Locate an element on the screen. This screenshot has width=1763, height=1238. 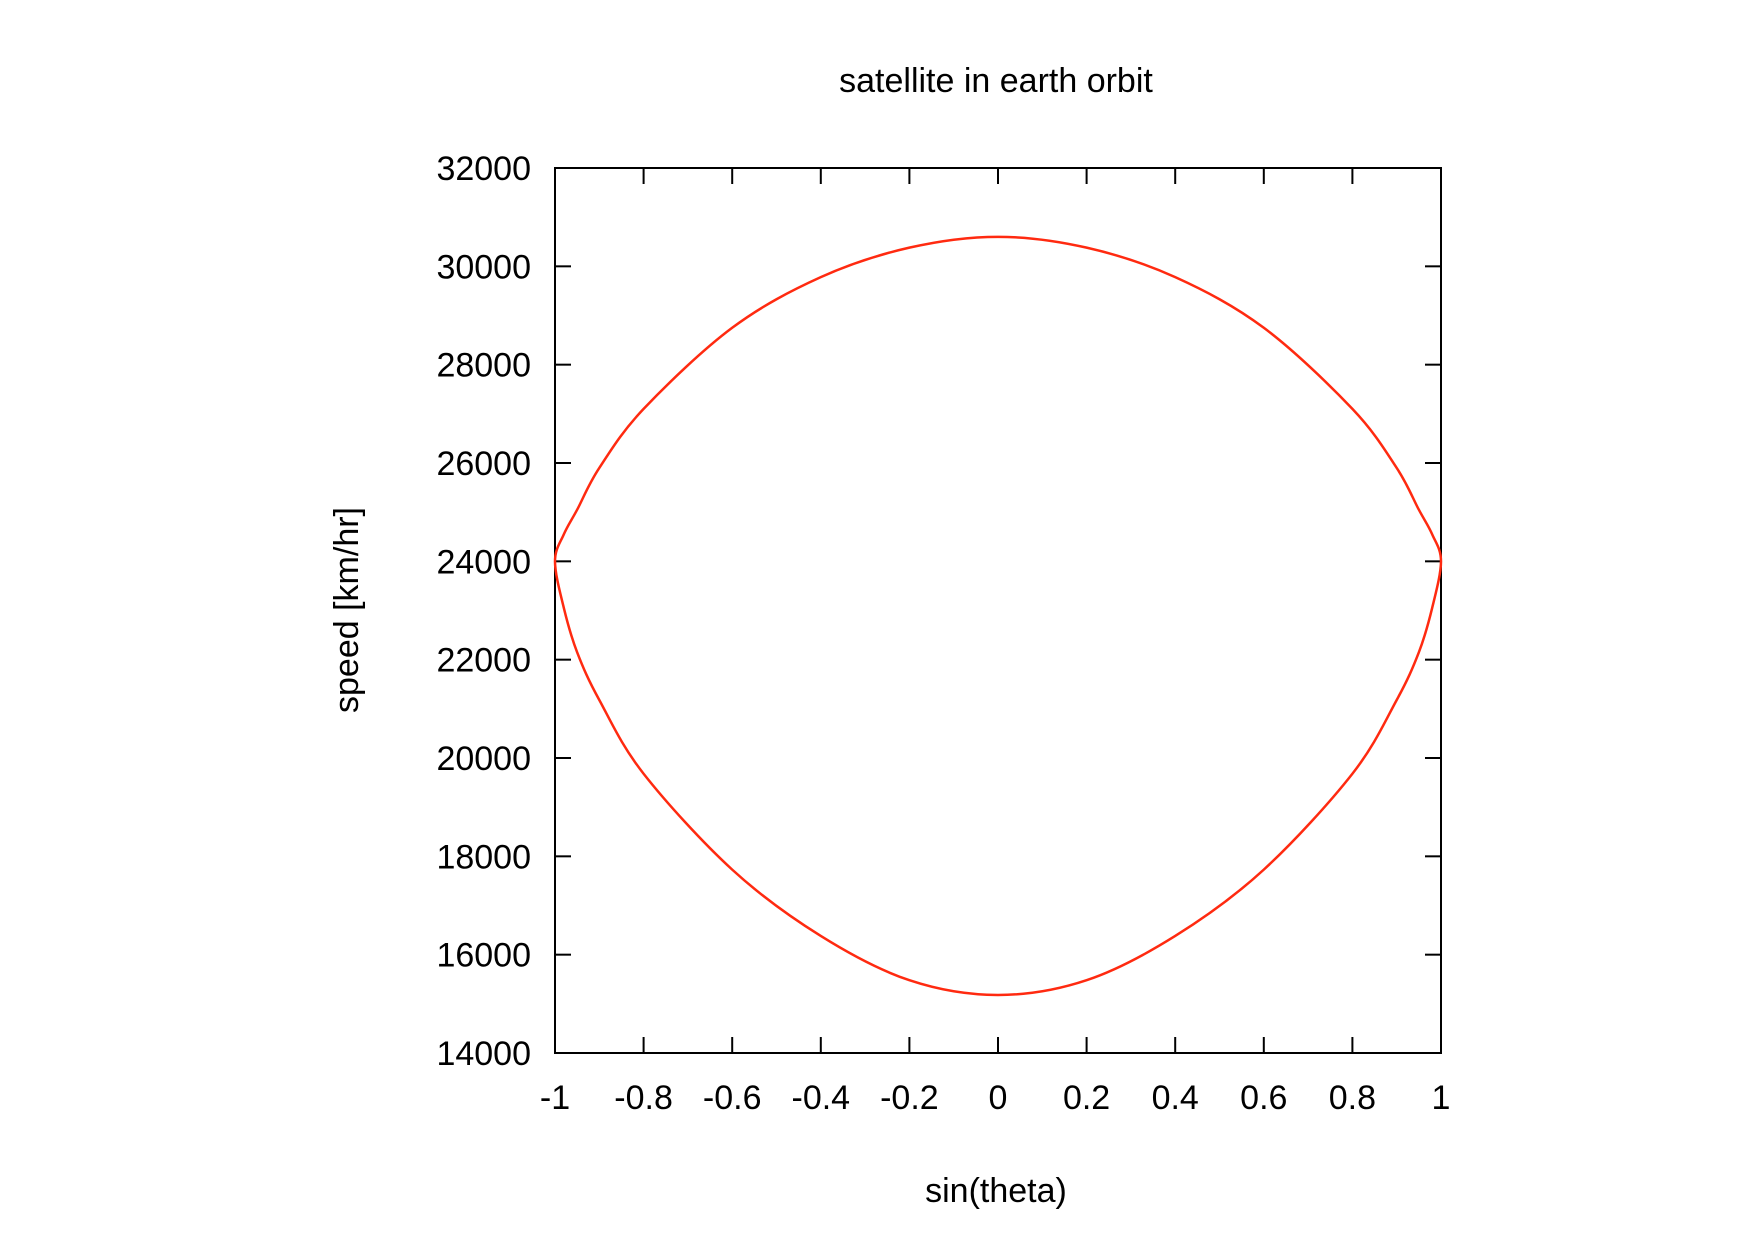
y-tick-label: 18000 is located at coordinates (483, 857).